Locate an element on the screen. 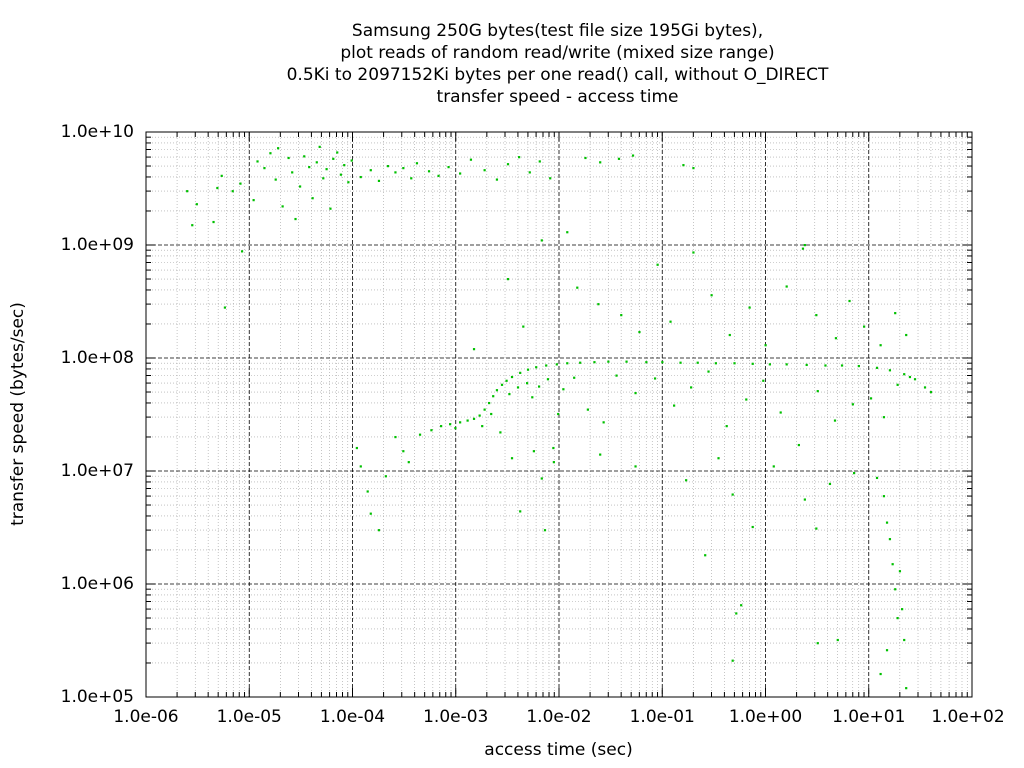  x-tick-label: 1.0e-06 is located at coordinates (146, 717).